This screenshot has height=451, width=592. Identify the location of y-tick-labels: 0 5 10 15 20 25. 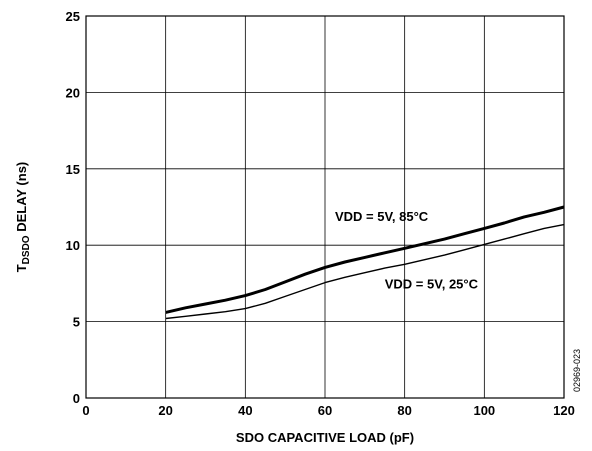
(73, 207).